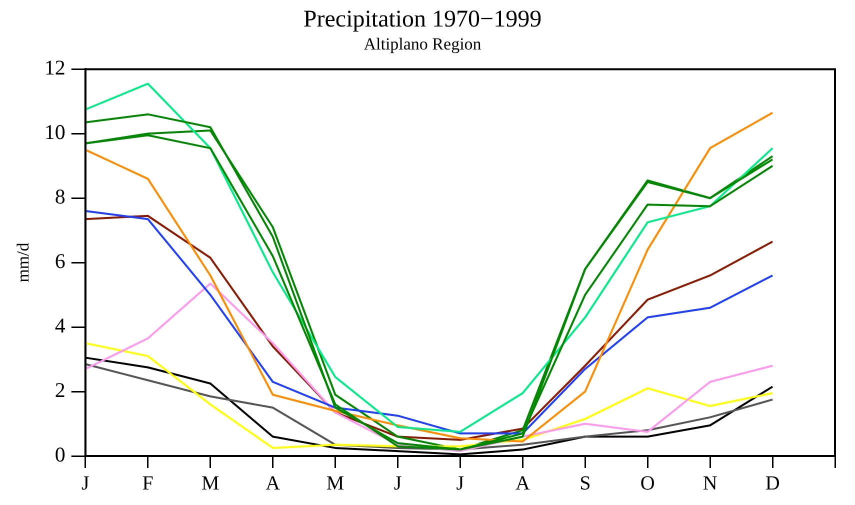  What do you see at coordinates (55, 132) in the screenshot?
I see `y-tick-label: 10` at bounding box center [55, 132].